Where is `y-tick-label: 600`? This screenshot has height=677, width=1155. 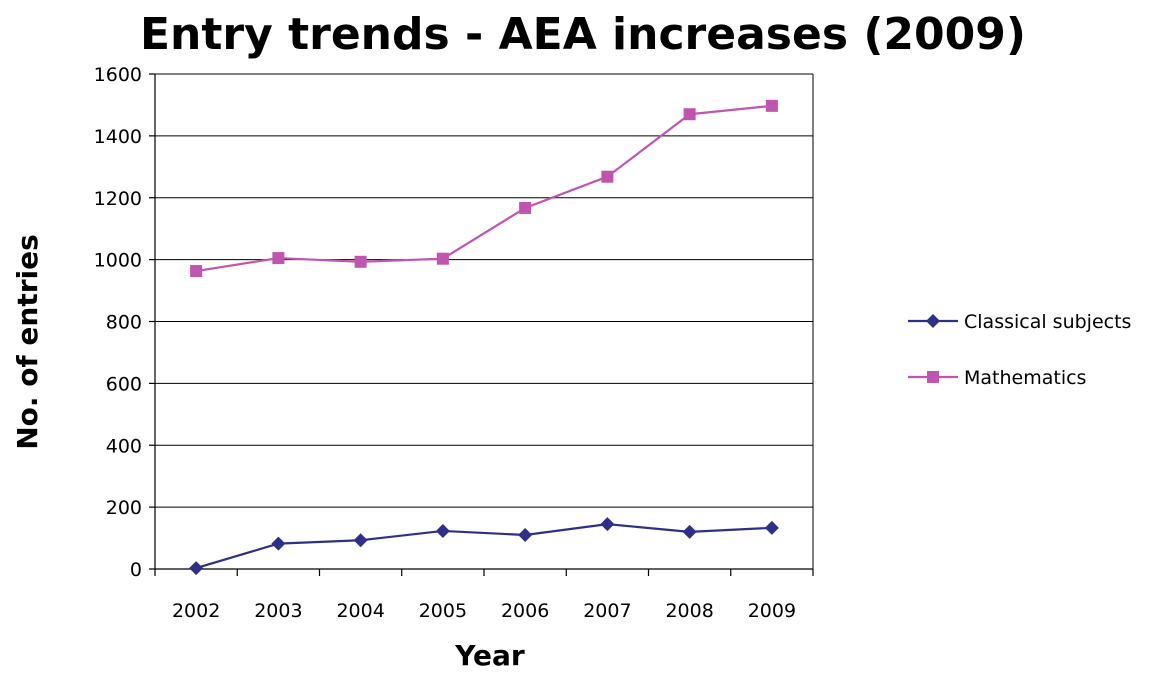
y-tick-label: 600 is located at coordinates (124, 384).